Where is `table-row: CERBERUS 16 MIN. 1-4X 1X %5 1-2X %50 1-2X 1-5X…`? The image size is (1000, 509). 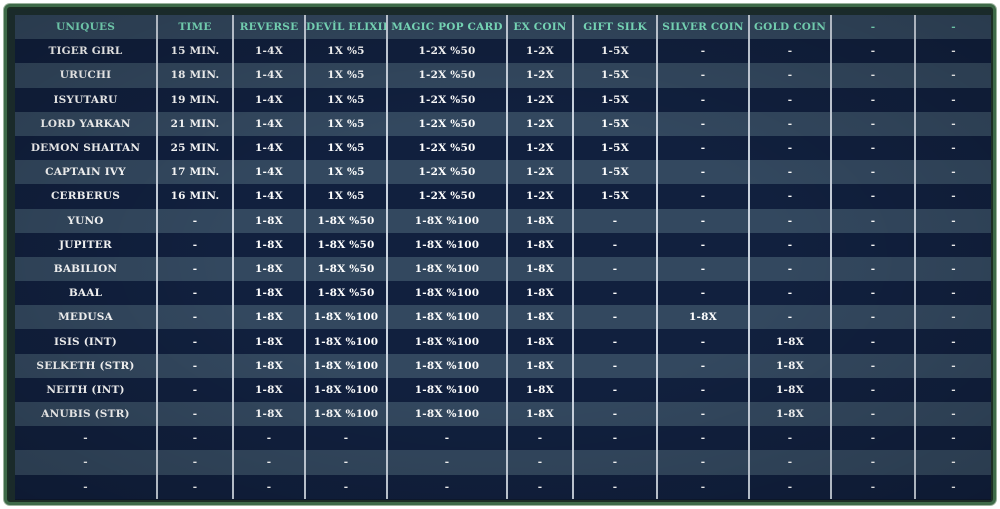 table-row: CERBERUS 16 MIN. 1-4X 1X %5 1-2X %50 1-2X 1-5X… is located at coordinates (503, 196).